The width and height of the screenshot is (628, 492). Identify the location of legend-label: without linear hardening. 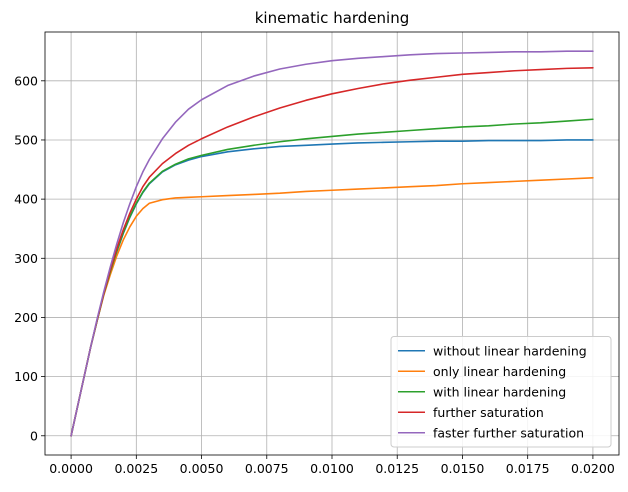
(510, 350).